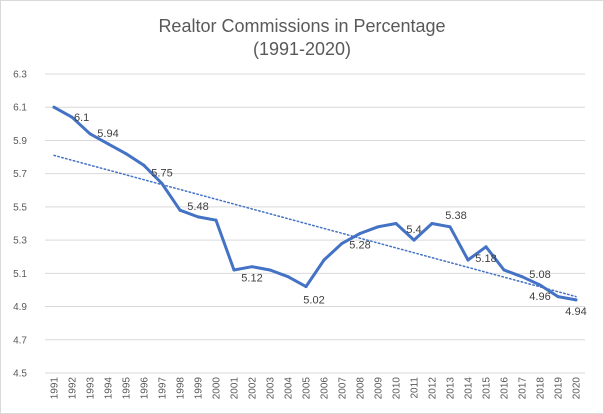  What do you see at coordinates (73, 388) in the screenshot?
I see `x-tick-label: 1992` at bounding box center [73, 388].